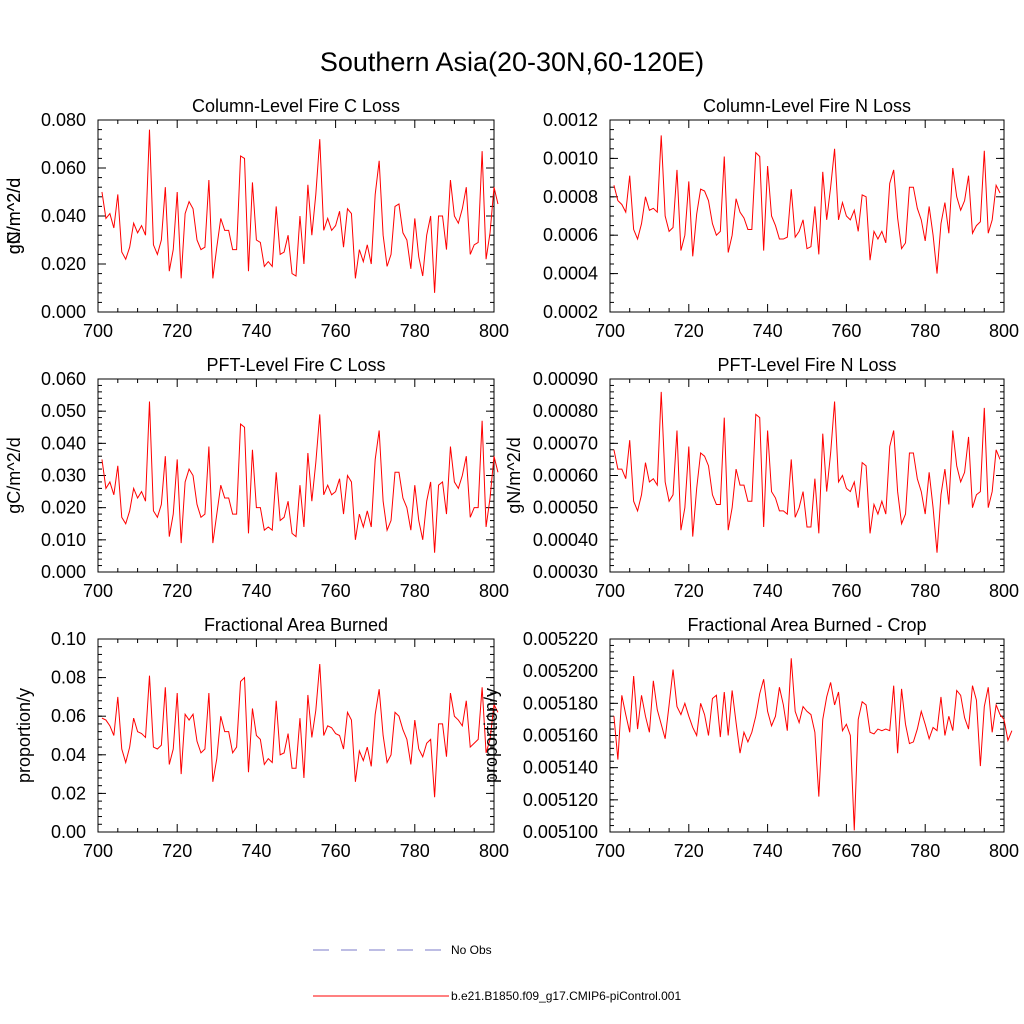  I want to click on y-tick-label: 0.005200, so click(560, 671).